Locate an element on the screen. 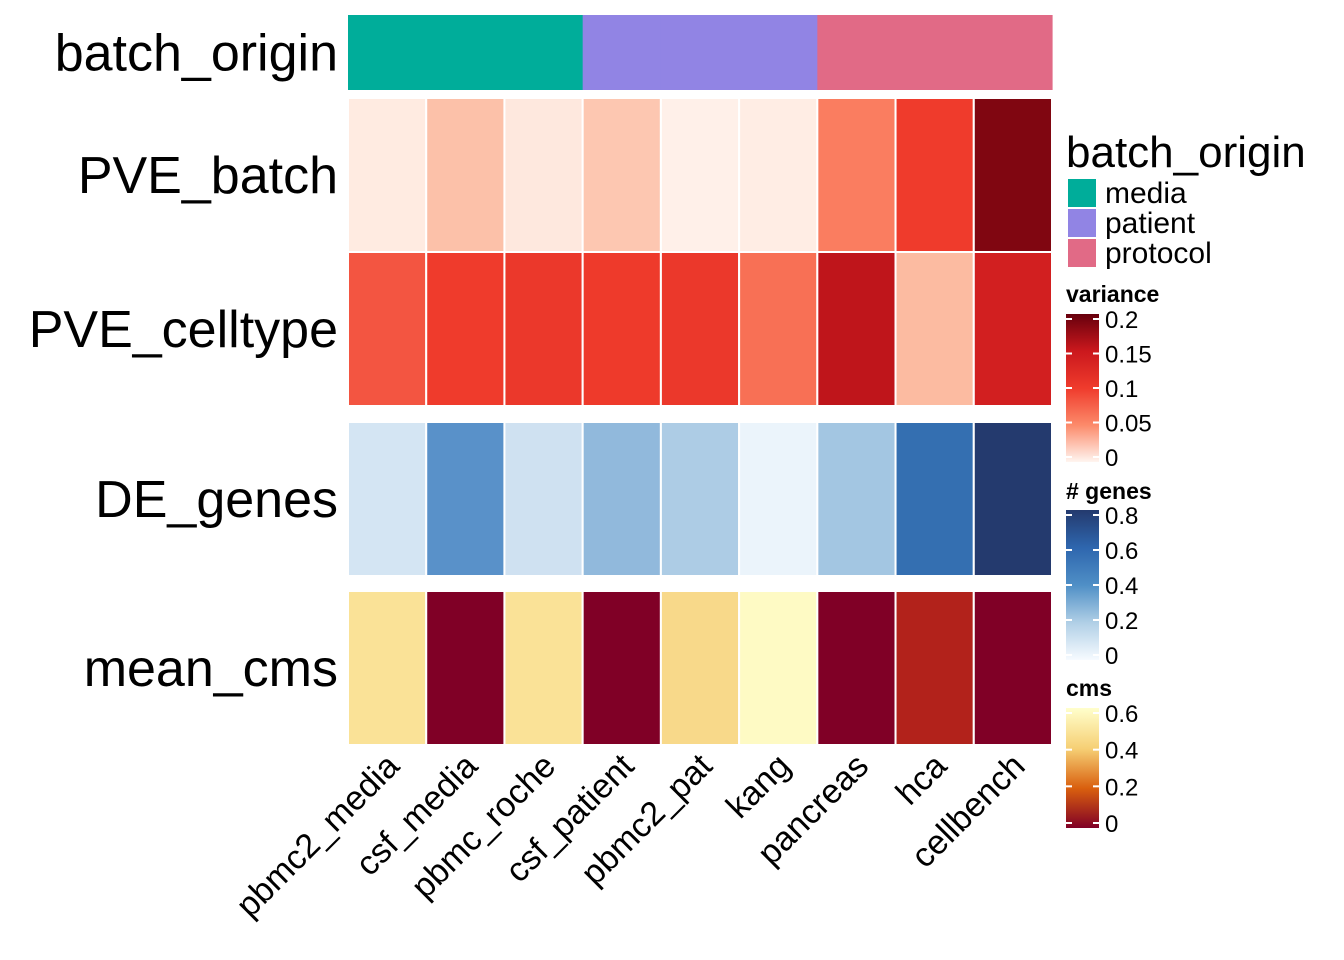 This screenshot has height=960, width=1344. annotation-bar is located at coordinates (700, 52).